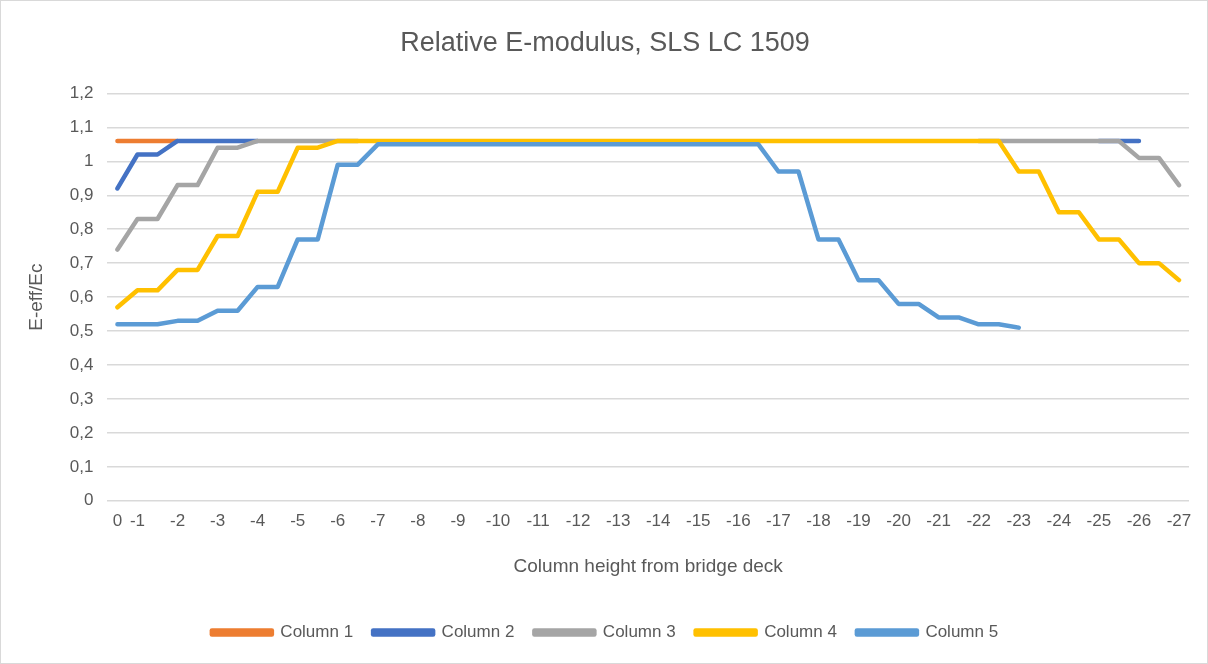  What do you see at coordinates (498, 520) in the screenshot?
I see `x-tick-label: -10` at bounding box center [498, 520].